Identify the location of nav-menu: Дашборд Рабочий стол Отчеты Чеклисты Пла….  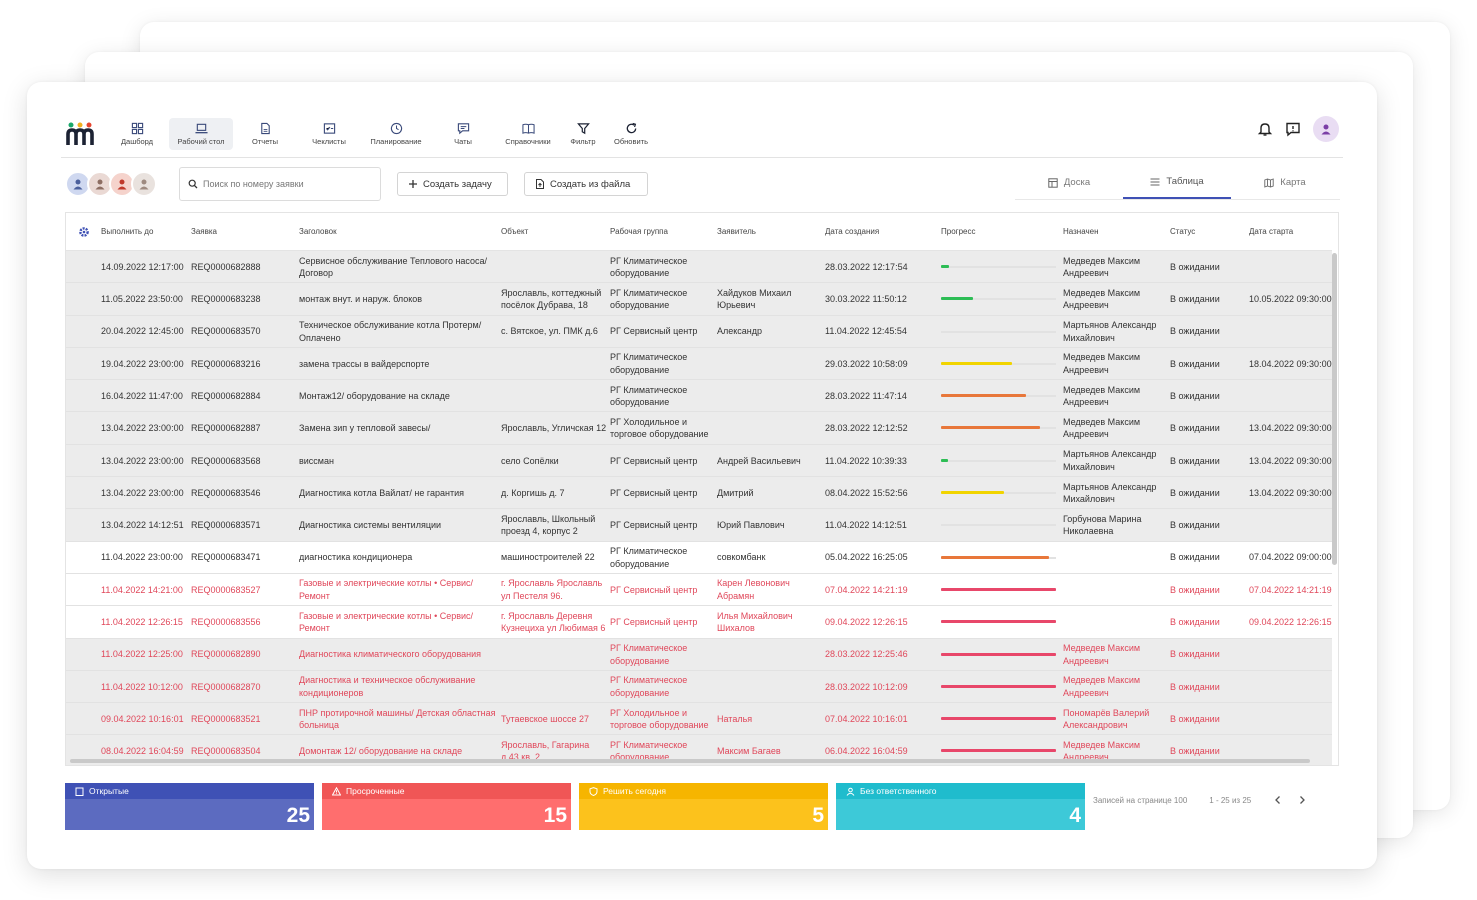
(381, 134).